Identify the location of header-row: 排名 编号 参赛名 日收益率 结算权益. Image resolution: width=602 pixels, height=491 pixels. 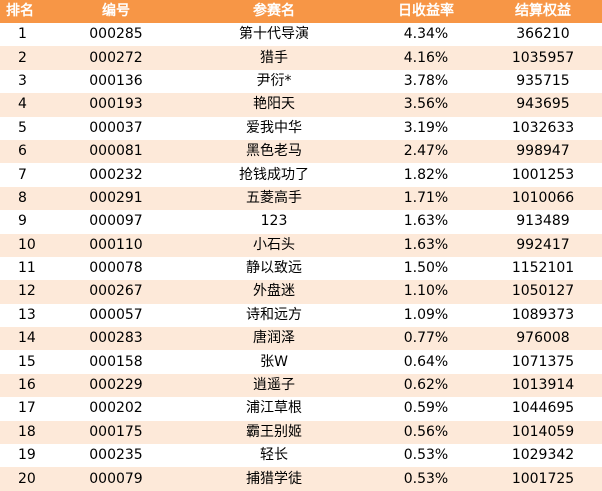
(301, 11).